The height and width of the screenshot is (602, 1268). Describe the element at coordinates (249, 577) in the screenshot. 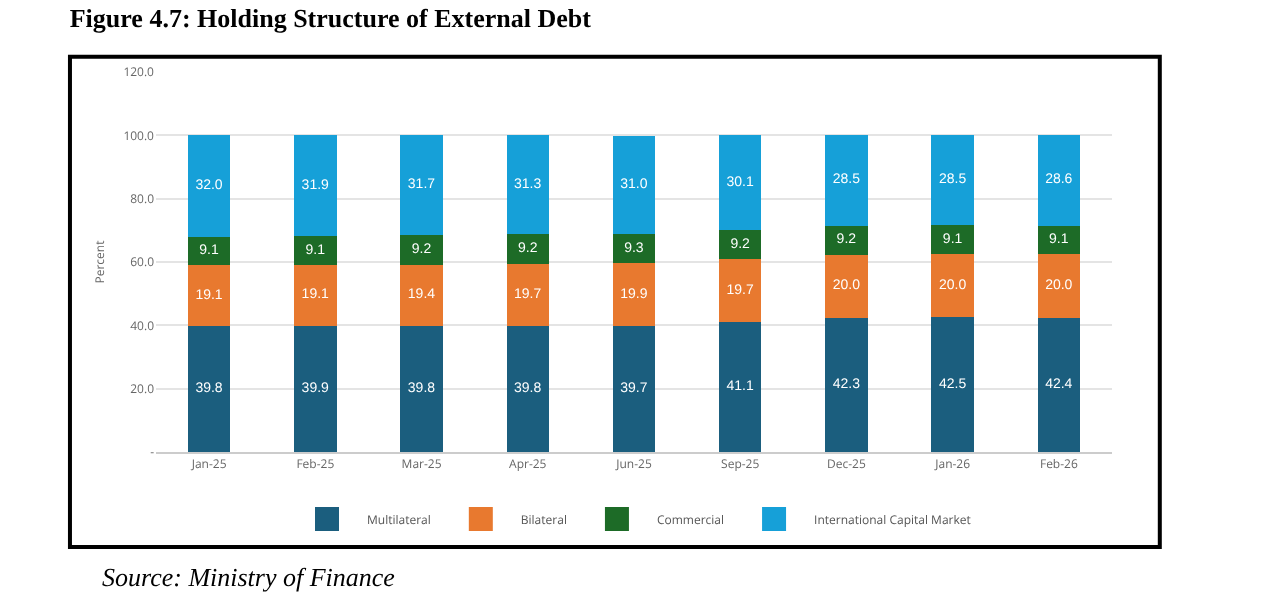

I see `source-note: Source: Ministry of Finance` at that location.